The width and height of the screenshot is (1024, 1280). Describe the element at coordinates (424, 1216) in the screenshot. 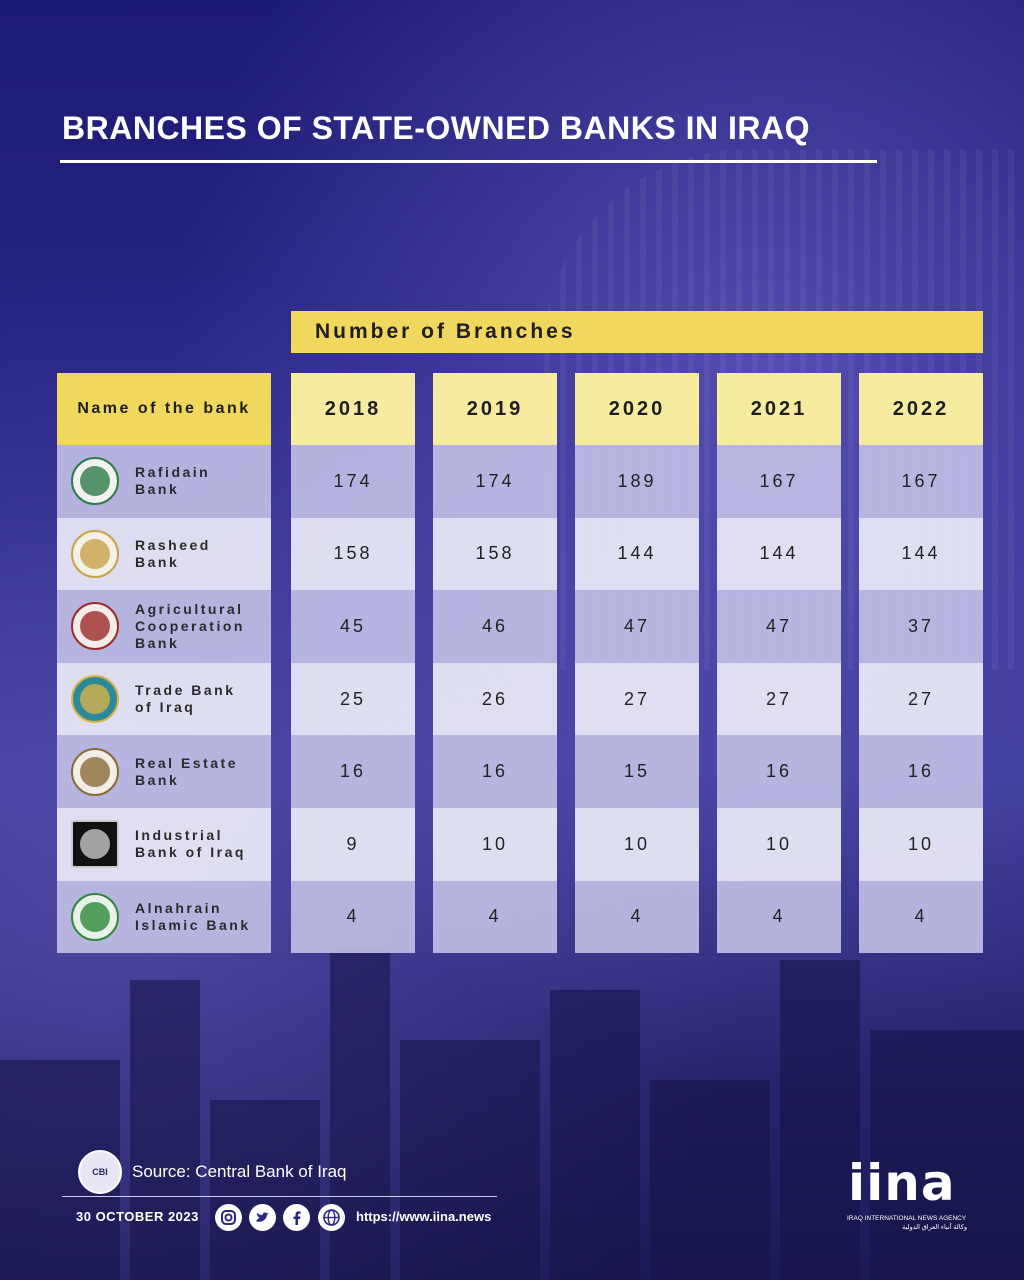

I see `website-url: https://www.iina.news` at that location.